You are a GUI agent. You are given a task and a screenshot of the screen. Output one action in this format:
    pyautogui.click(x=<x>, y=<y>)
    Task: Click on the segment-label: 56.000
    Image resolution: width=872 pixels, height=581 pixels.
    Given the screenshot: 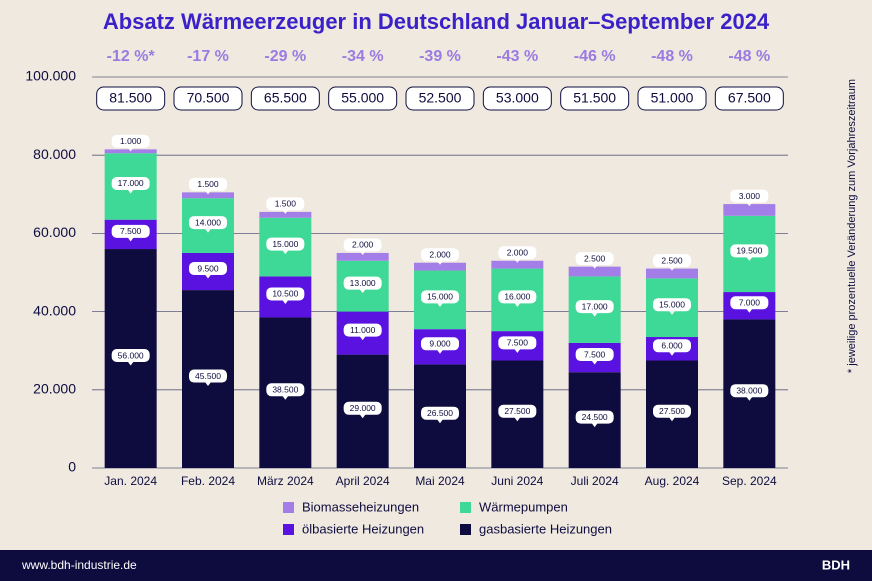 What is the action you would take?
    pyautogui.click(x=131, y=355)
    